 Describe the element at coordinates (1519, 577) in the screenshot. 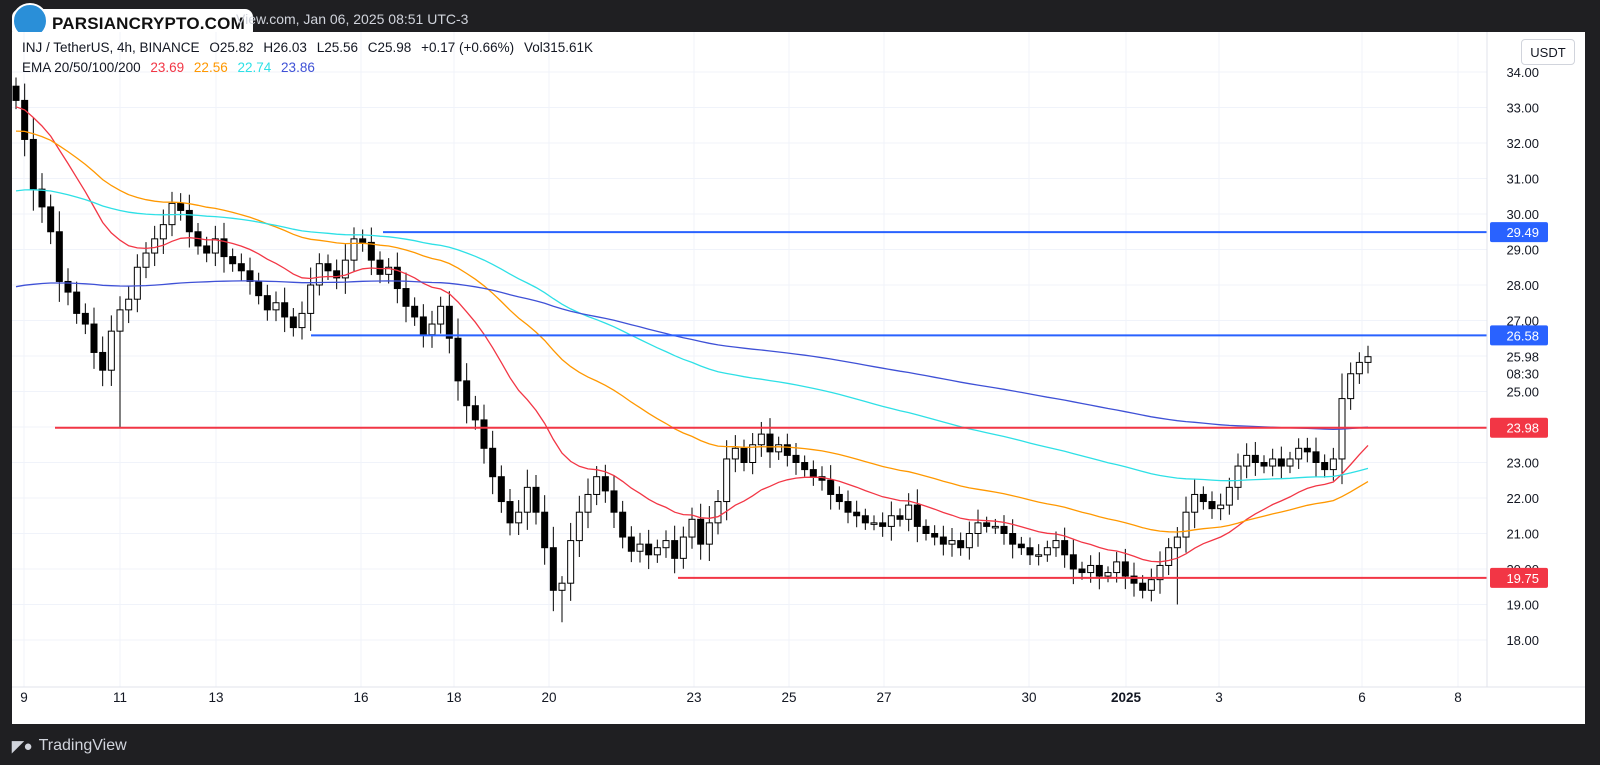

I see `price-tag: 19.75` at that location.